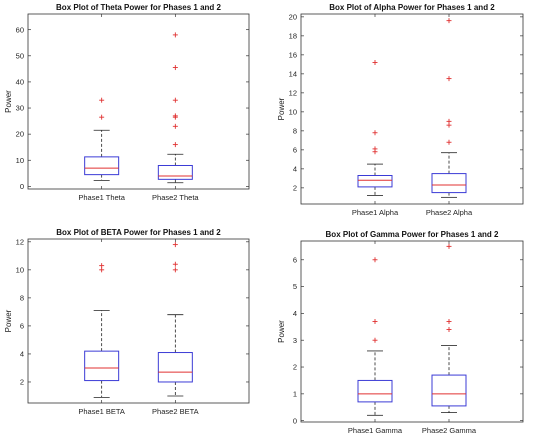 Image resolution: width=550 pixels, height=433 pixels. Describe the element at coordinates (293, 73) in the screenshot. I see `y-tick-label: 14` at that location.